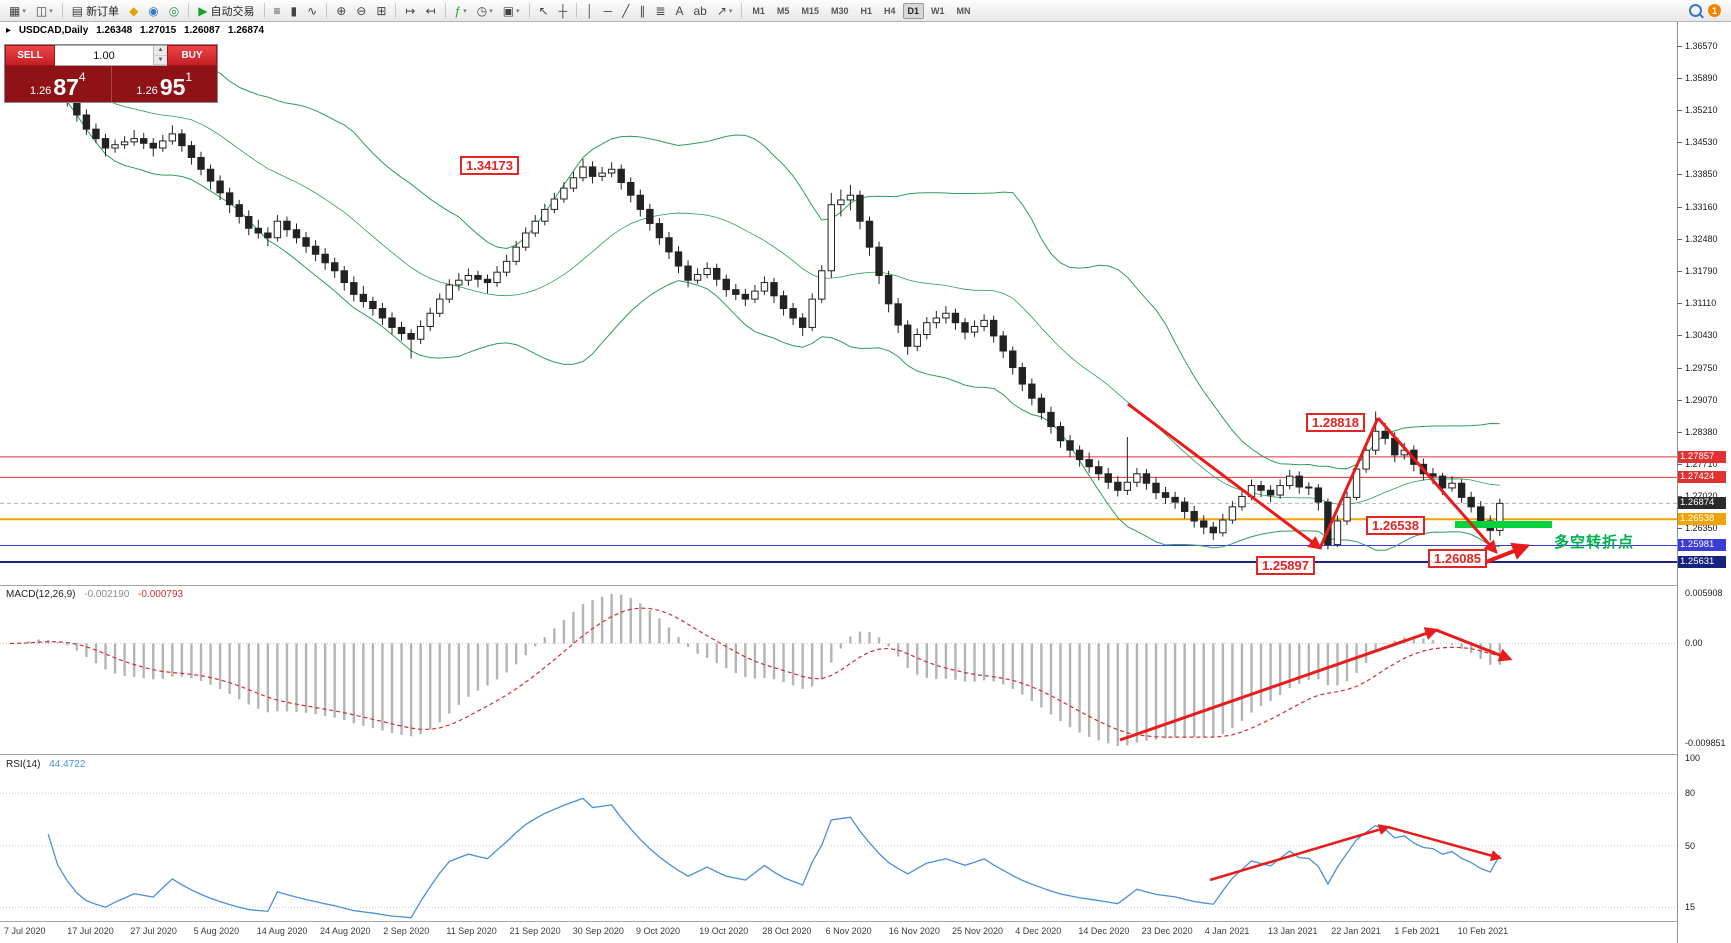  What do you see at coordinates (17, 11) in the screenshot?
I see `new-chart-button: ▦ ▾` at bounding box center [17, 11].